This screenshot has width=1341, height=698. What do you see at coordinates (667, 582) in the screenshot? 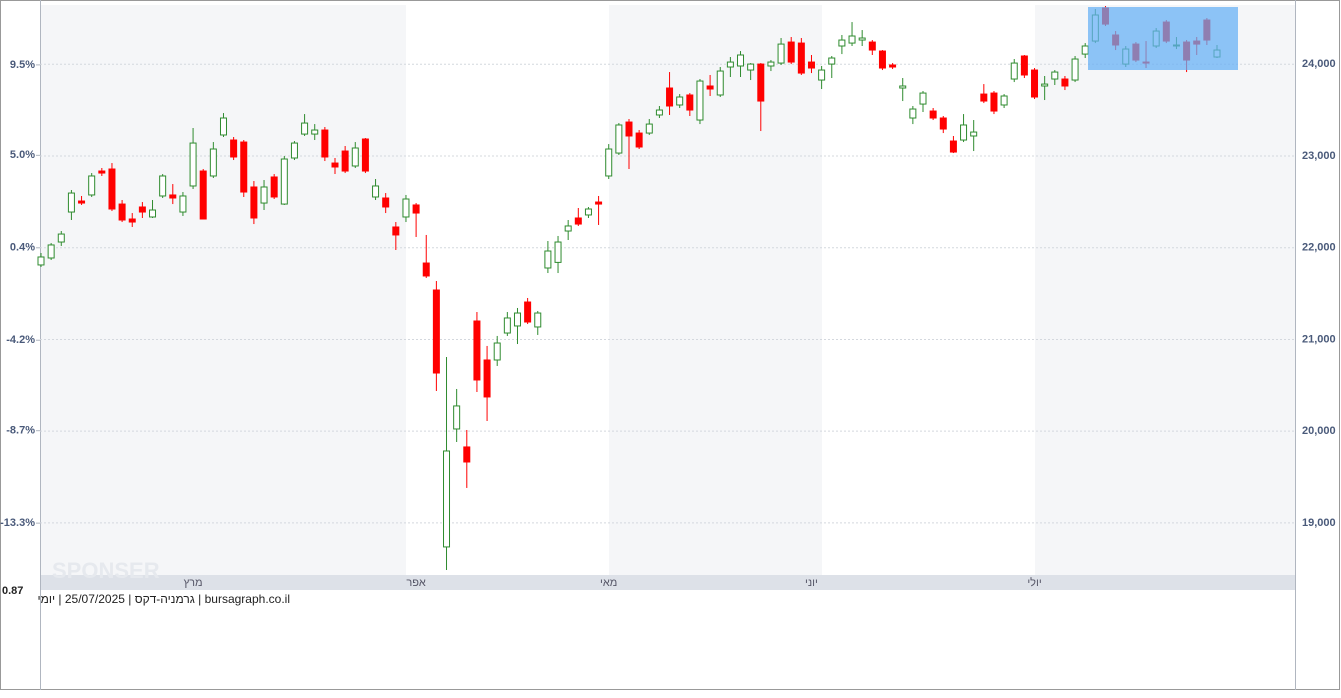
I see `x-axis-band` at bounding box center [667, 582].